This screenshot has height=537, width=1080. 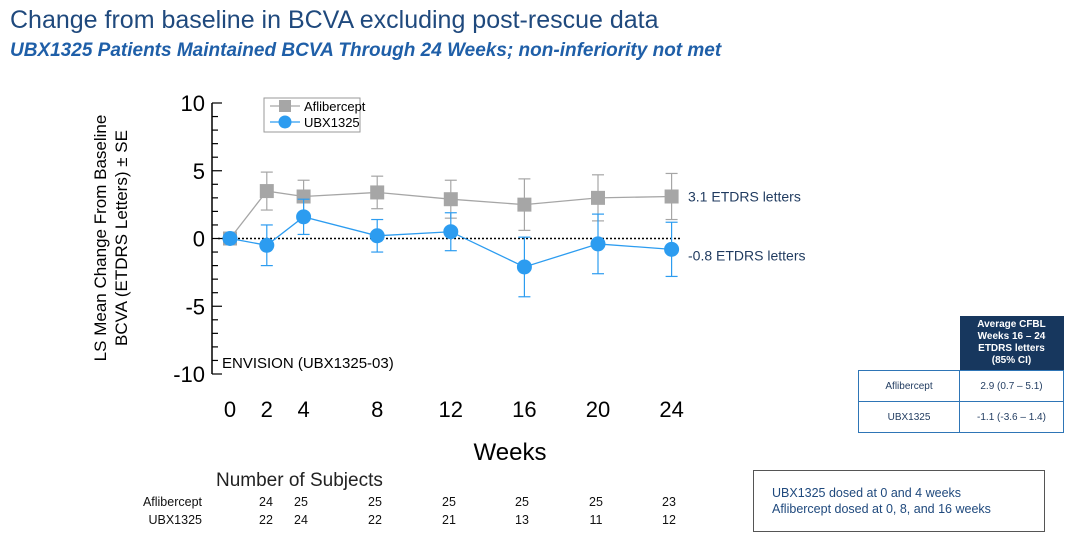 I want to click on y-tick-label: -5, so click(x=195, y=306).